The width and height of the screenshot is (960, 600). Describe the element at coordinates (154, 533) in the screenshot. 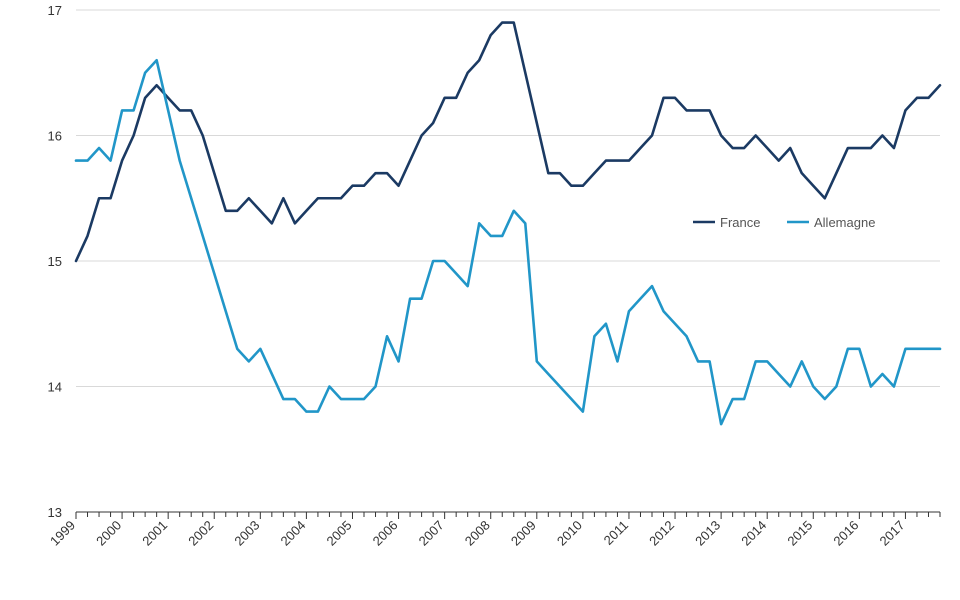

I see `x-tick-label: 2001` at that location.